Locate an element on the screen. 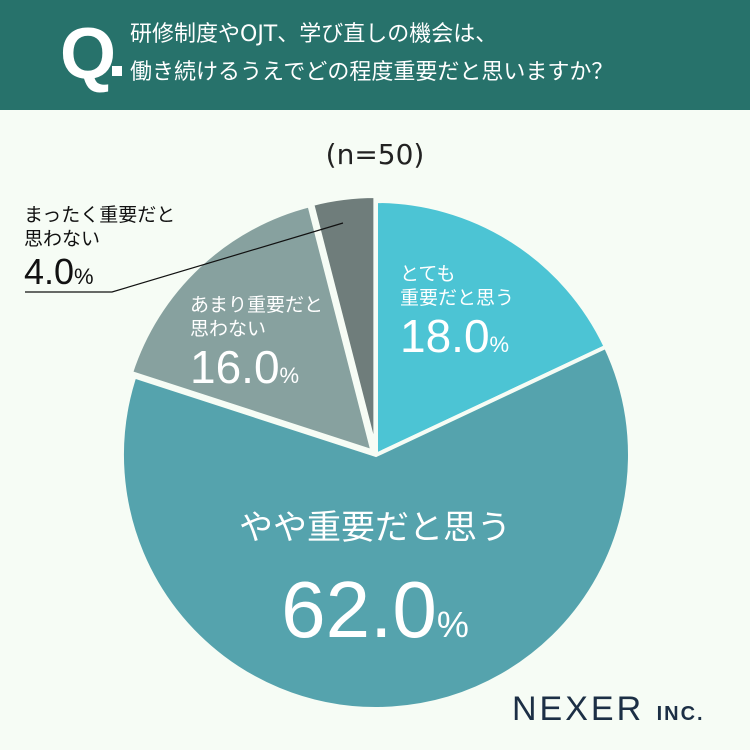 The height and width of the screenshot is (750, 750). label-slice-2: あまり重要だと 思わない 16.0% is located at coordinates (256, 347).